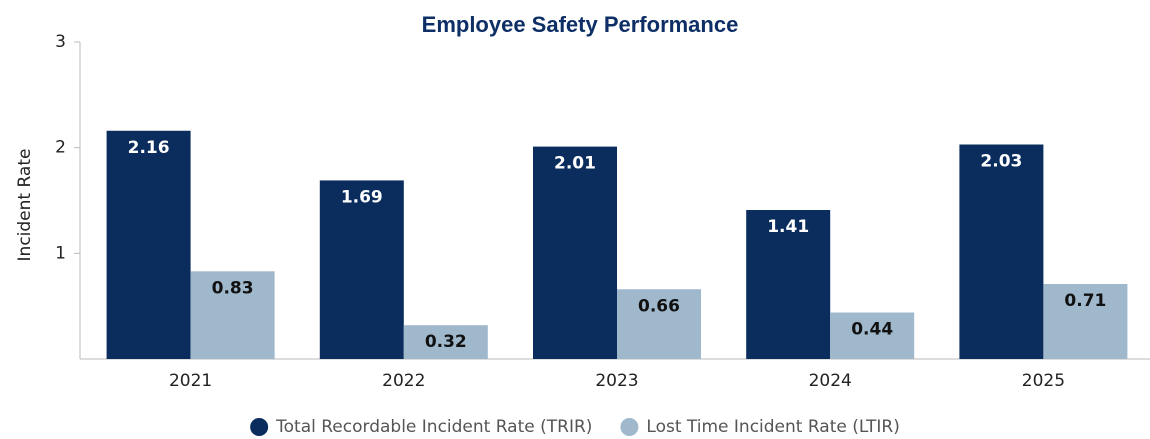 The image size is (1150, 439). I want to click on x-tick-label: 2025, so click(1043, 381).